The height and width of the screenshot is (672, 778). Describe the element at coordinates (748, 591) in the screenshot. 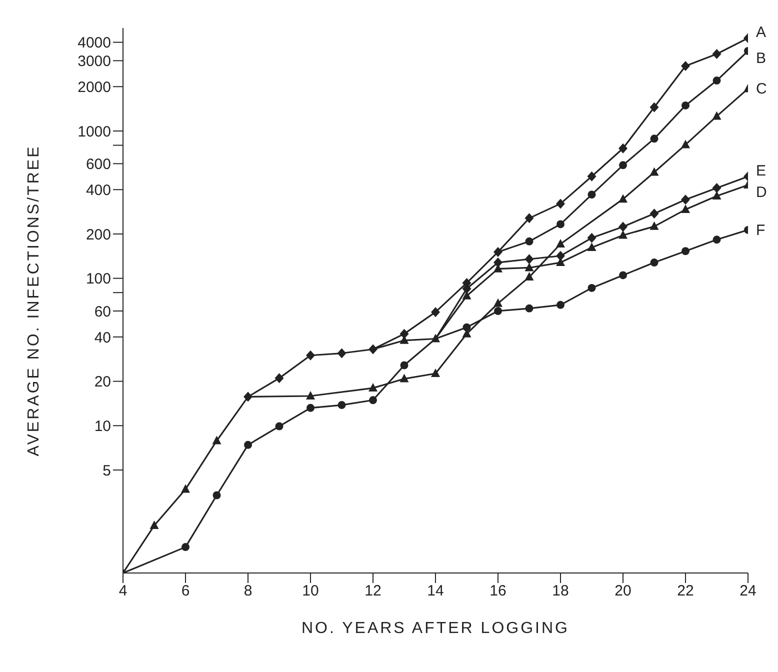

I see `x-tick-label: 24` at that location.